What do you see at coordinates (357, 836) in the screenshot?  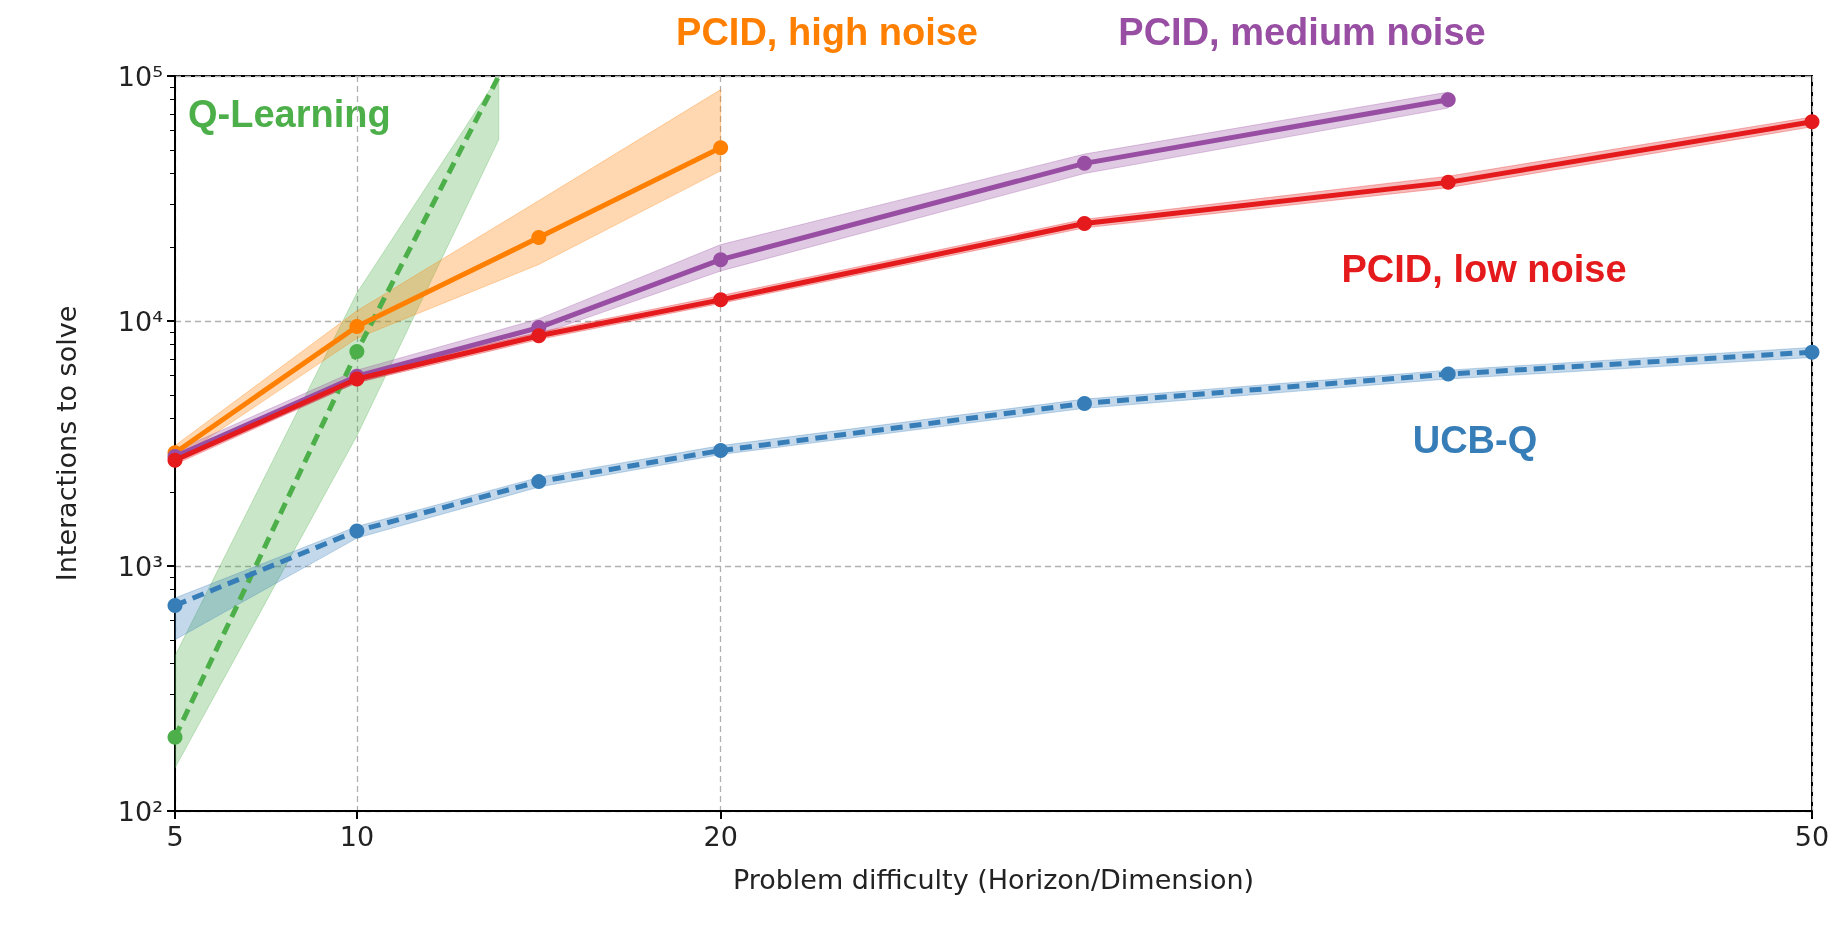 I see `x-tick-label: 10` at bounding box center [357, 836].